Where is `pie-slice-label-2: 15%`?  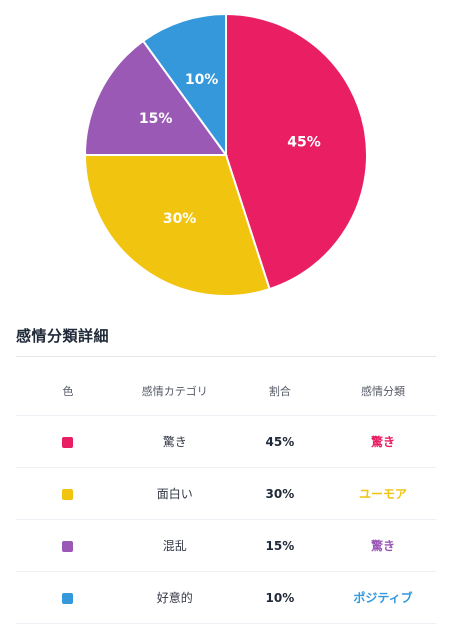 pie-slice-label-2: 15% is located at coordinates (156, 119).